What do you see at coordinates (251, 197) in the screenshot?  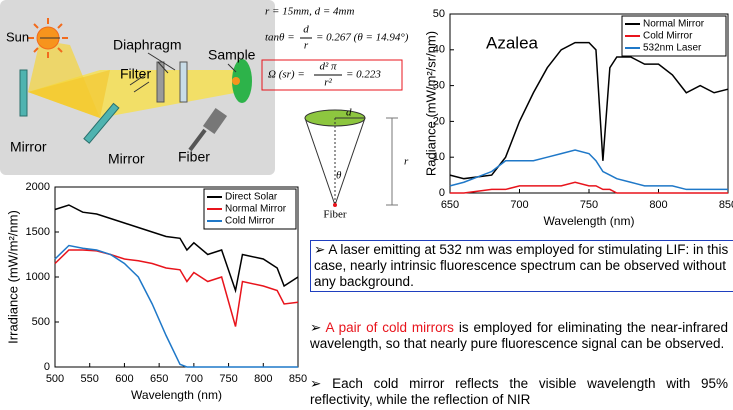 I see `legend-label: Direct Solar` at bounding box center [251, 197].